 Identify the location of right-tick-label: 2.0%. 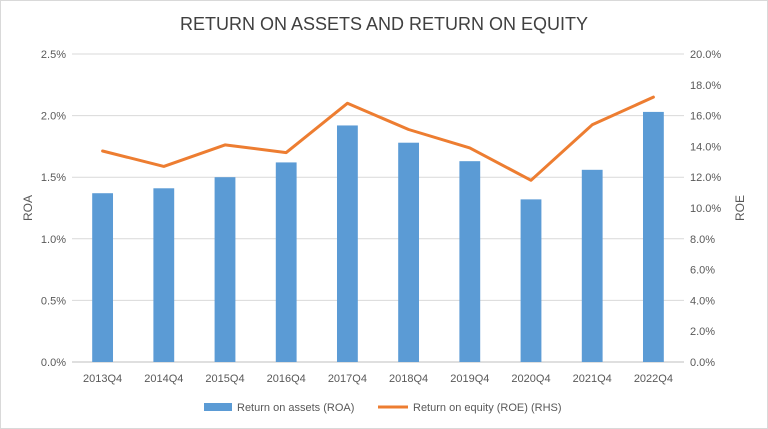
(702, 332).